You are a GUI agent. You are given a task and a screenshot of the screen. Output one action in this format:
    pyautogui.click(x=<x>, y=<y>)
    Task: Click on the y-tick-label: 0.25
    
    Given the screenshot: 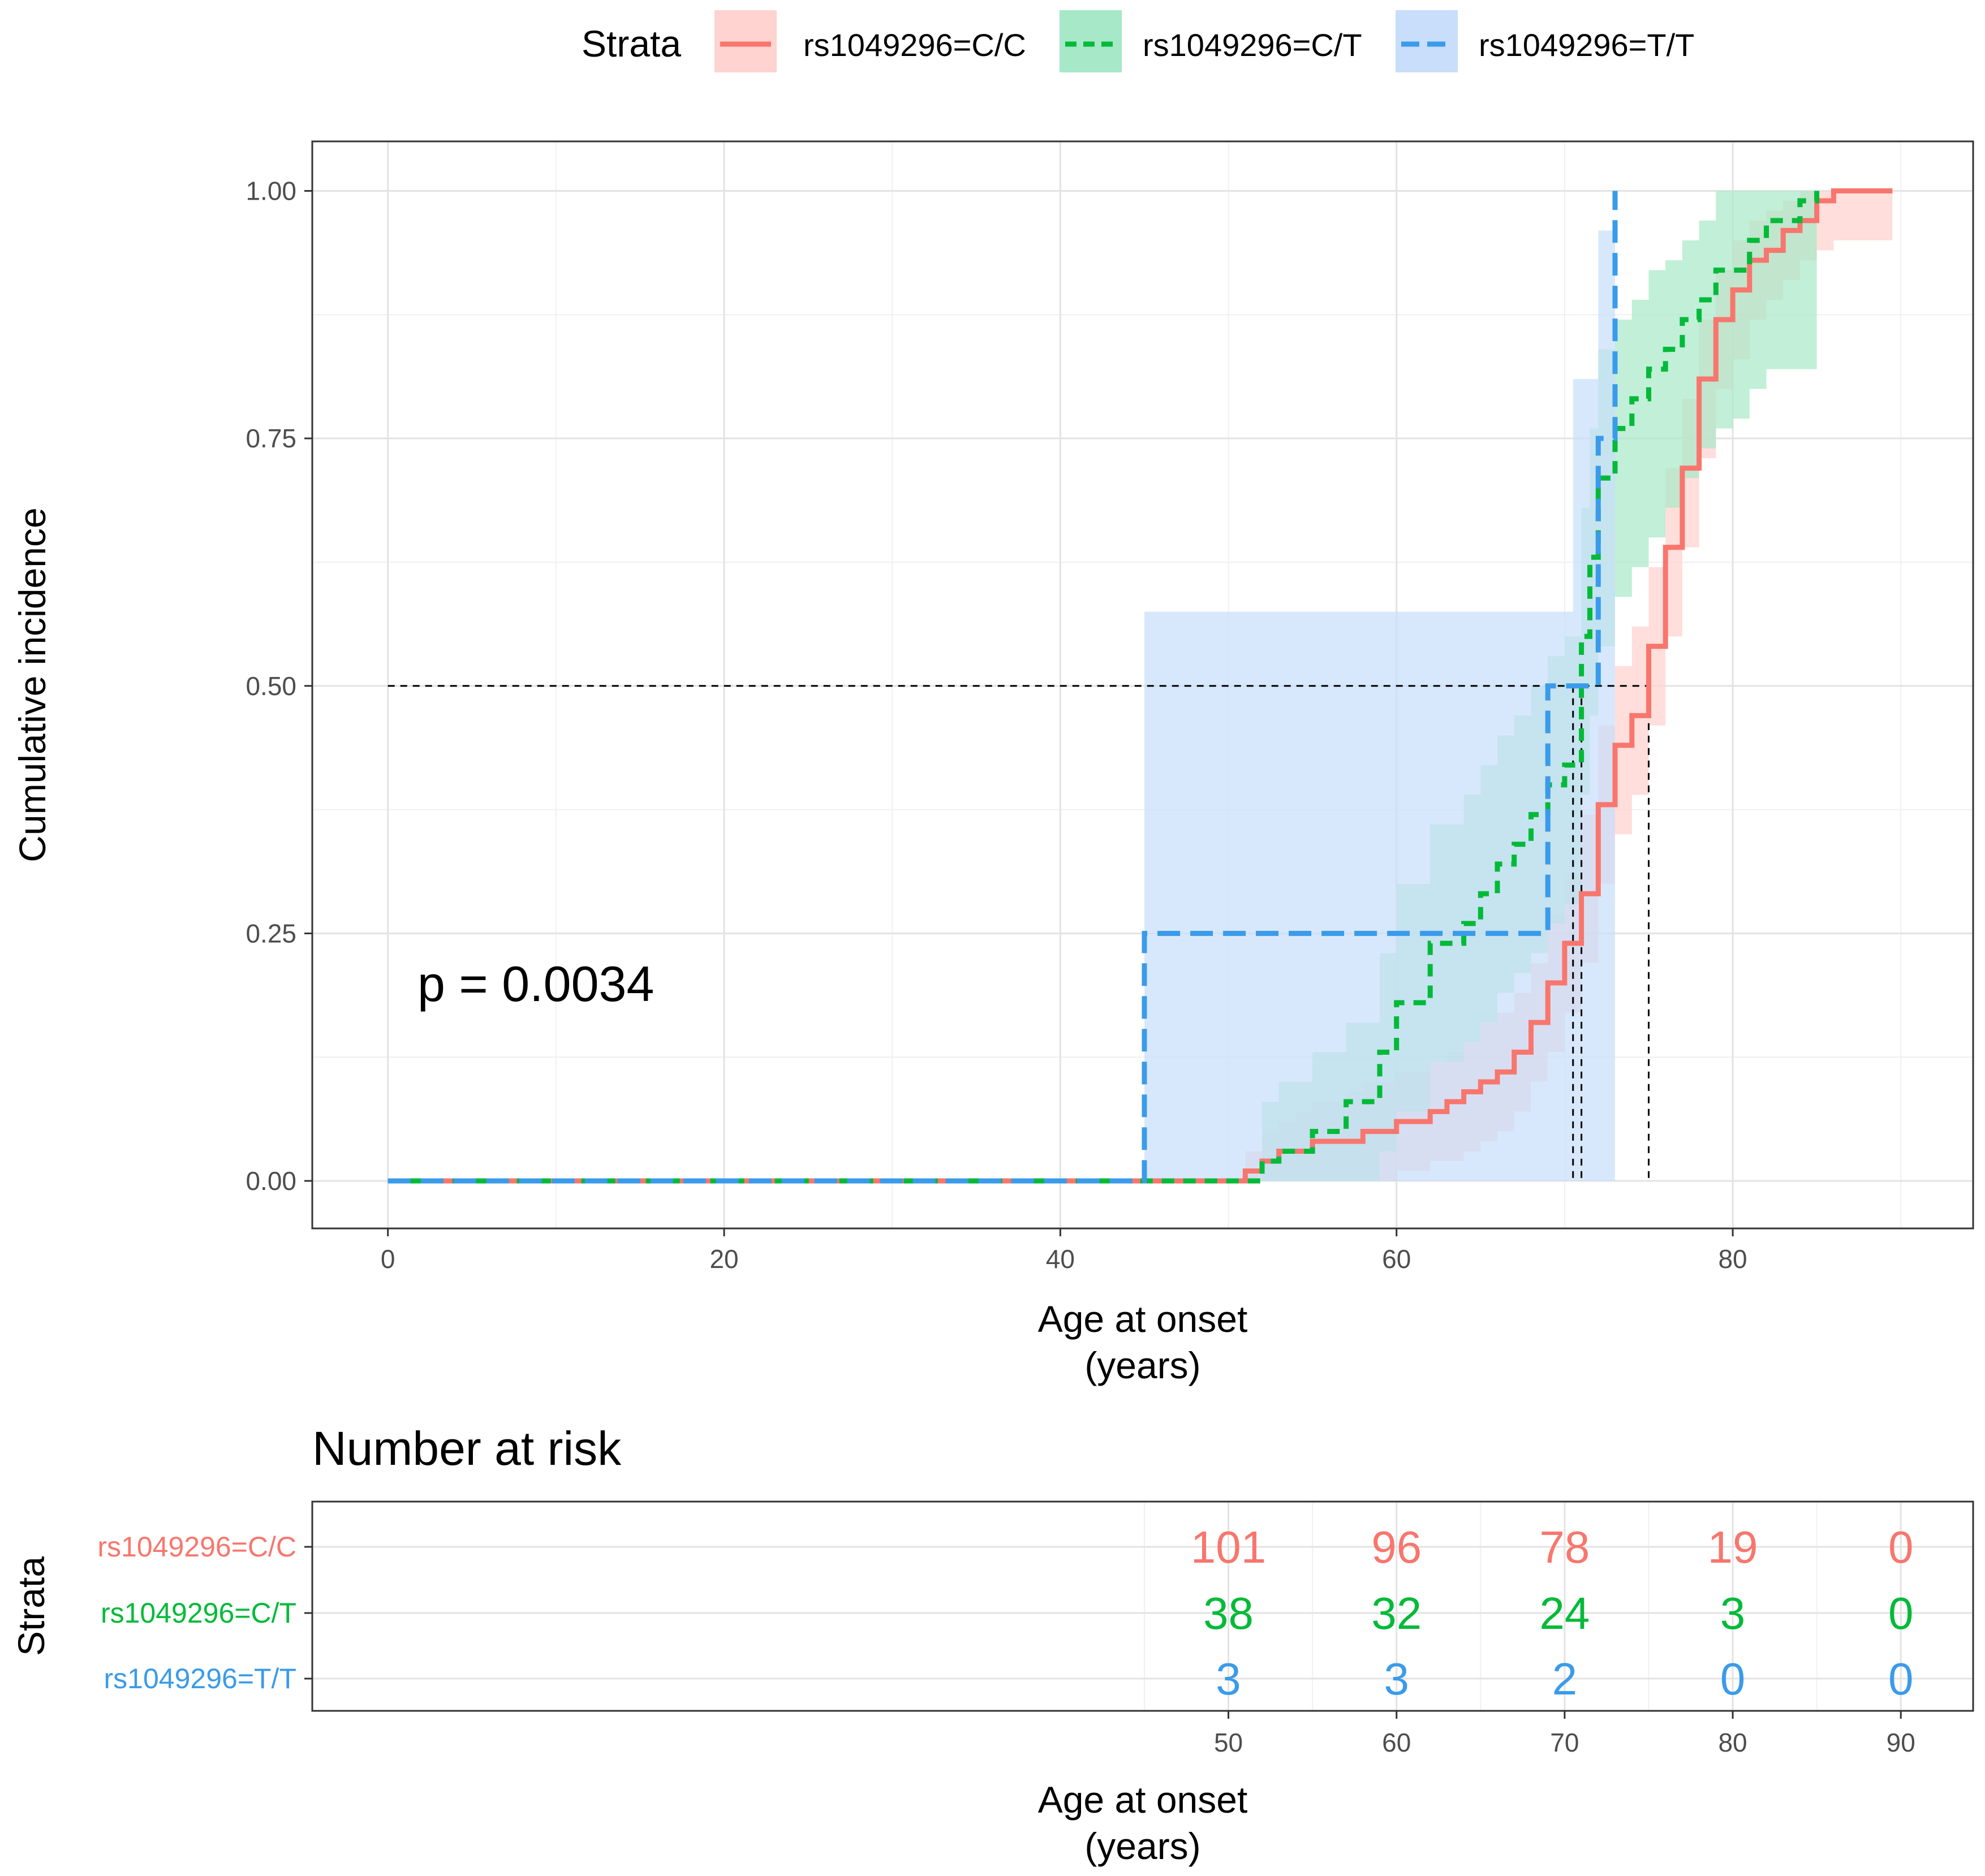 What is the action you would take?
    pyautogui.click(x=271, y=933)
    